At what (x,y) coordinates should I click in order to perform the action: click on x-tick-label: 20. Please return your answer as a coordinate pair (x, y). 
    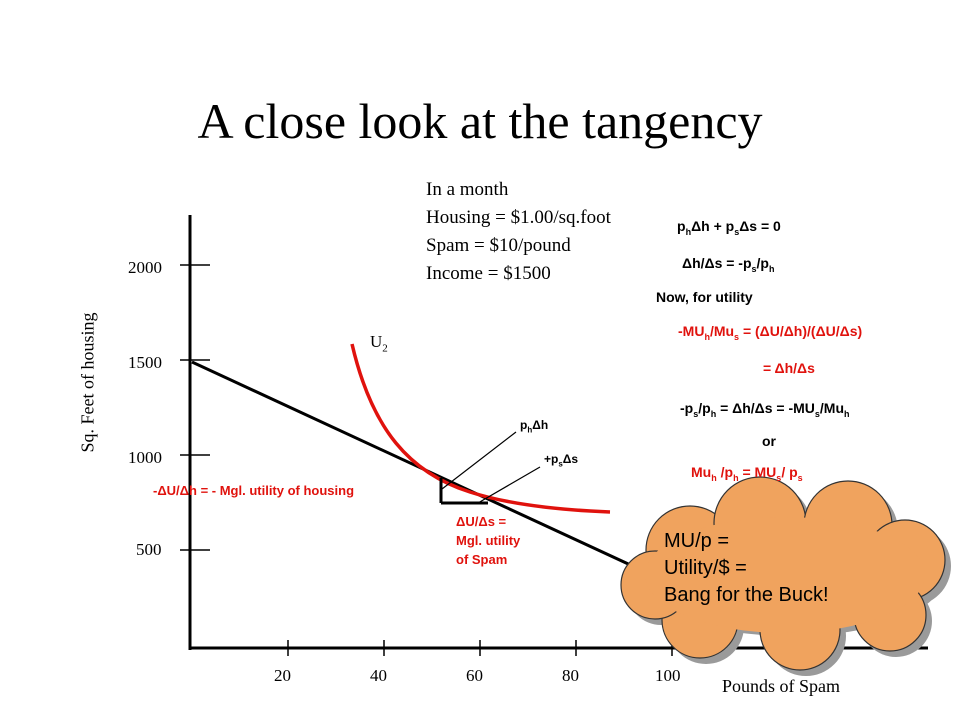
    Looking at the image, I should click on (282, 675).